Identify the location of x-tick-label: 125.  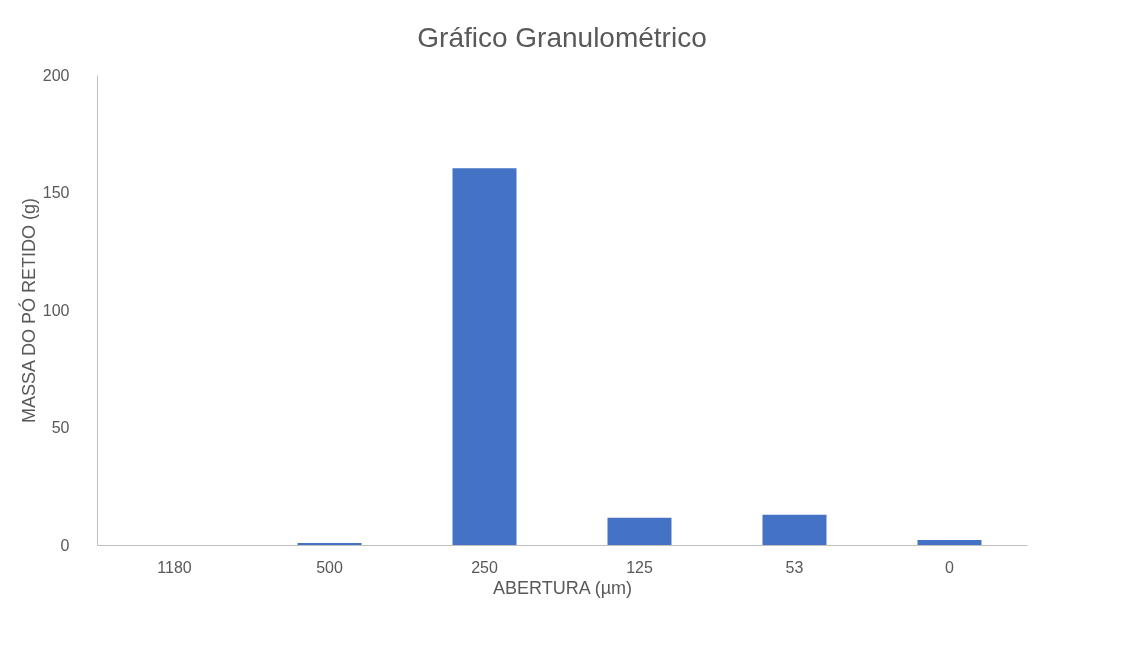
(639, 567).